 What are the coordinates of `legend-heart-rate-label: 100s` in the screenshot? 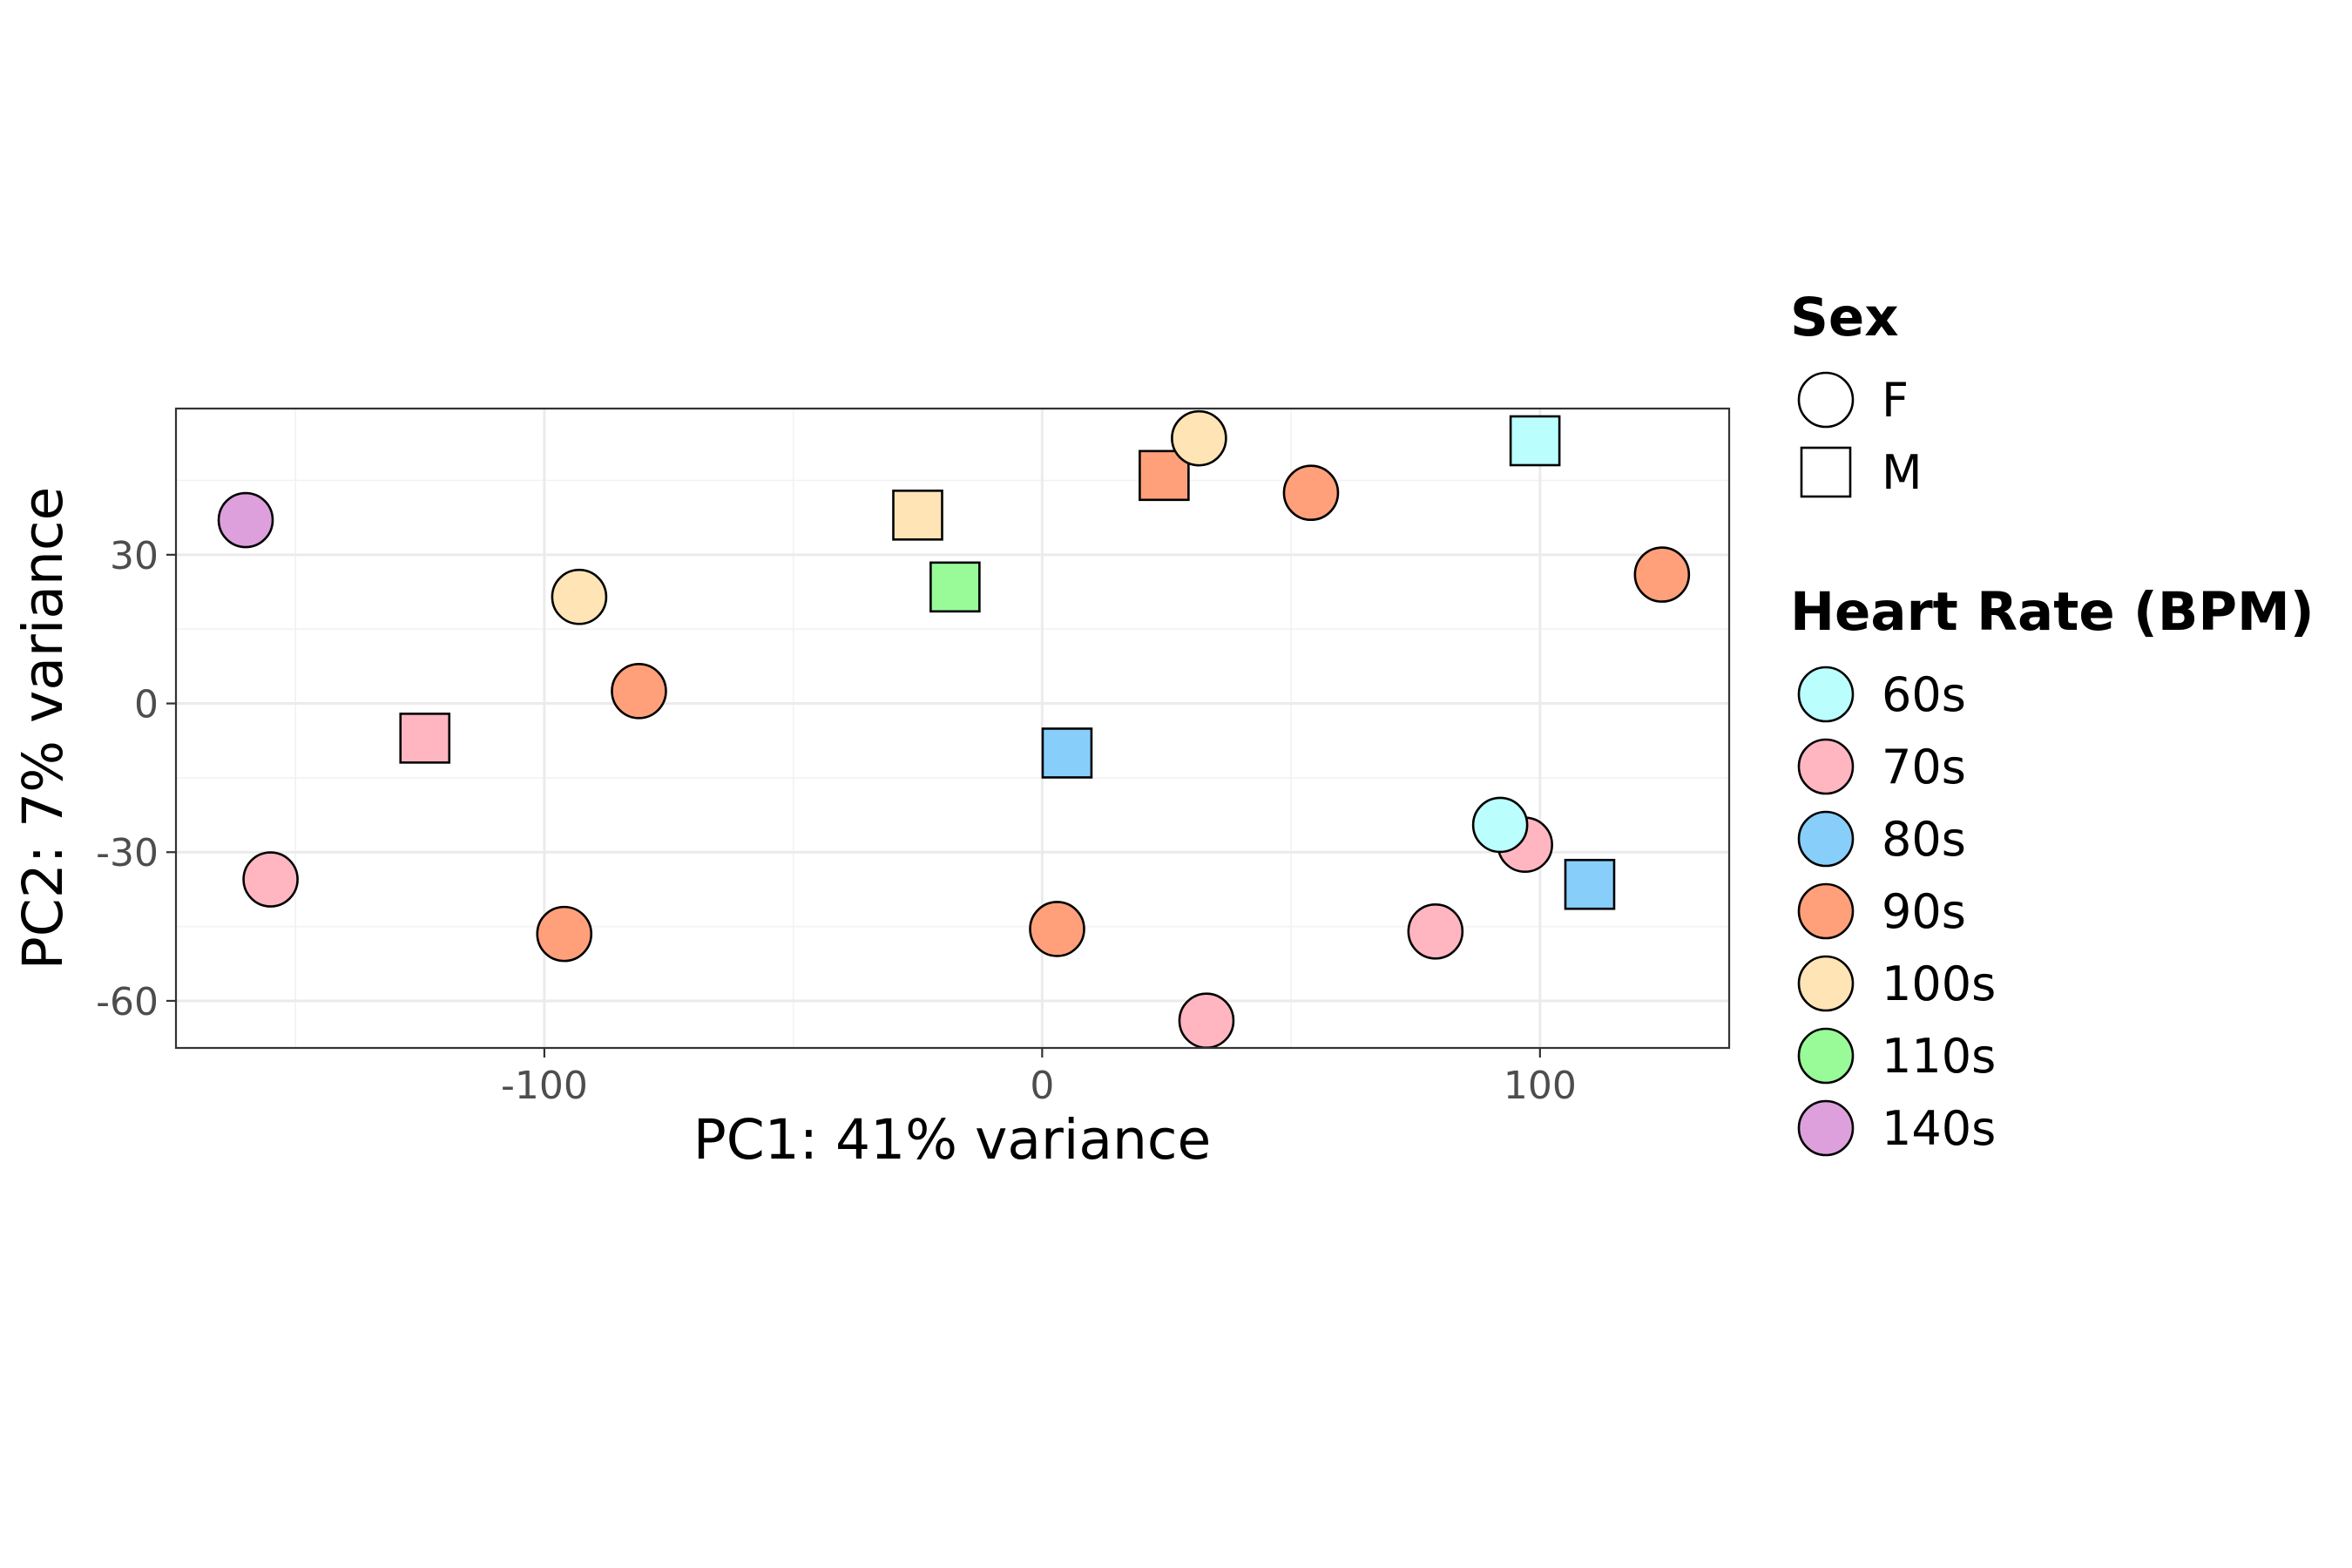 It's located at (1939, 984).